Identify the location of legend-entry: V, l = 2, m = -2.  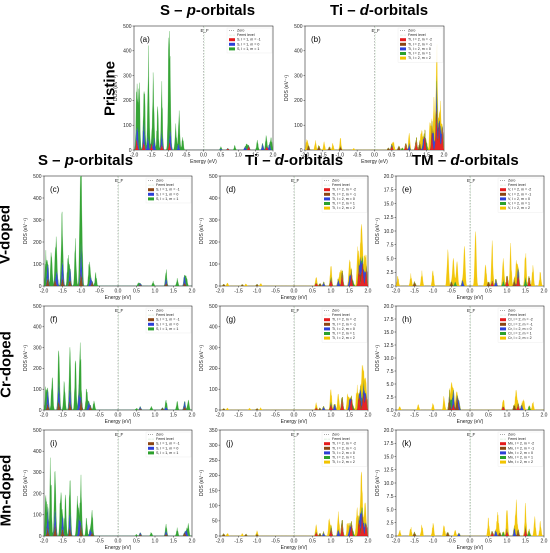
(519, 190).